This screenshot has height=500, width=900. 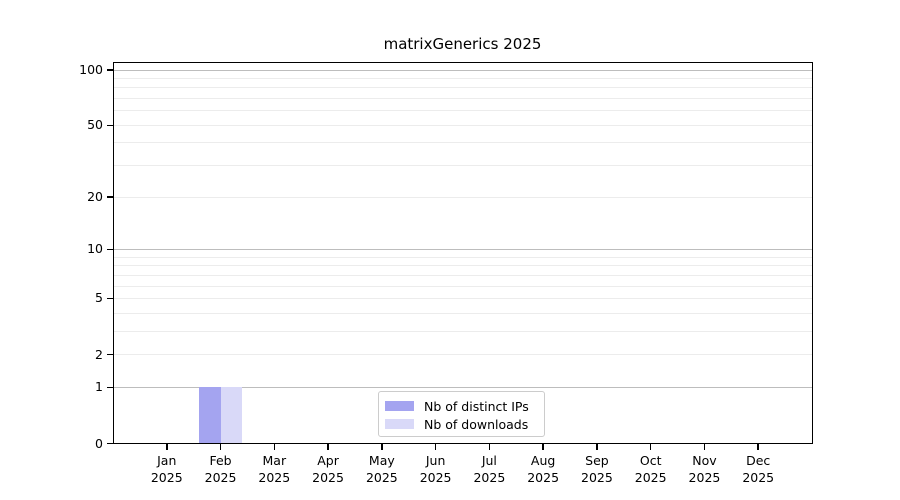 I want to click on y-tick-label: 1, so click(x=99, y=387).